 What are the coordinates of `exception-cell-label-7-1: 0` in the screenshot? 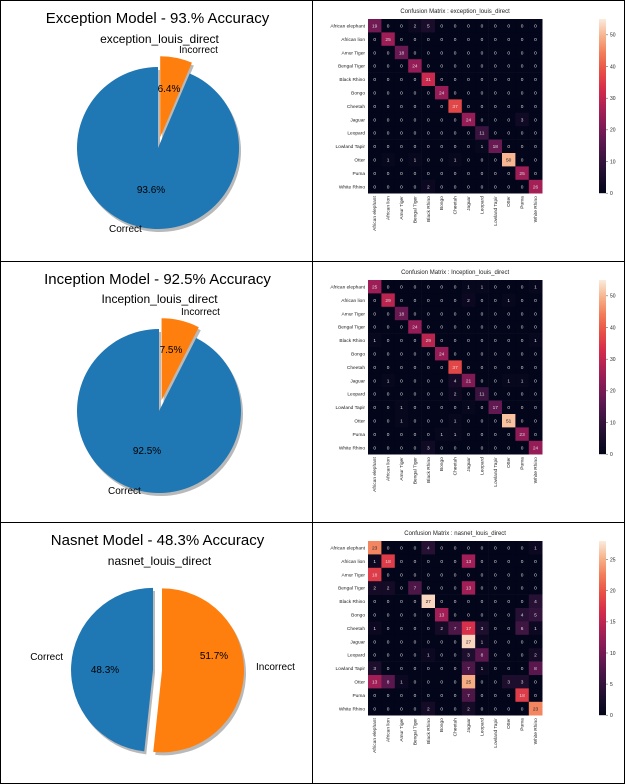 It's located at (388, 120).